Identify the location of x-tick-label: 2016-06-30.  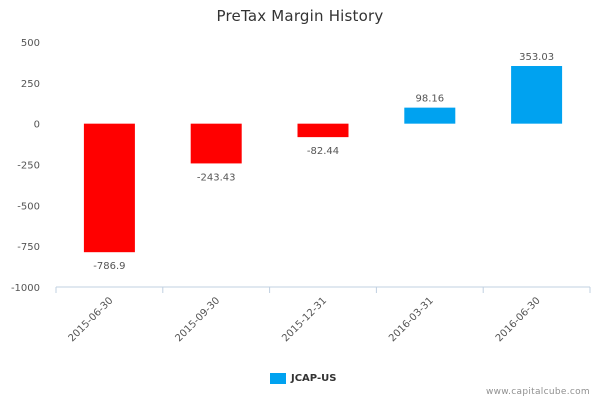
(518, 319).